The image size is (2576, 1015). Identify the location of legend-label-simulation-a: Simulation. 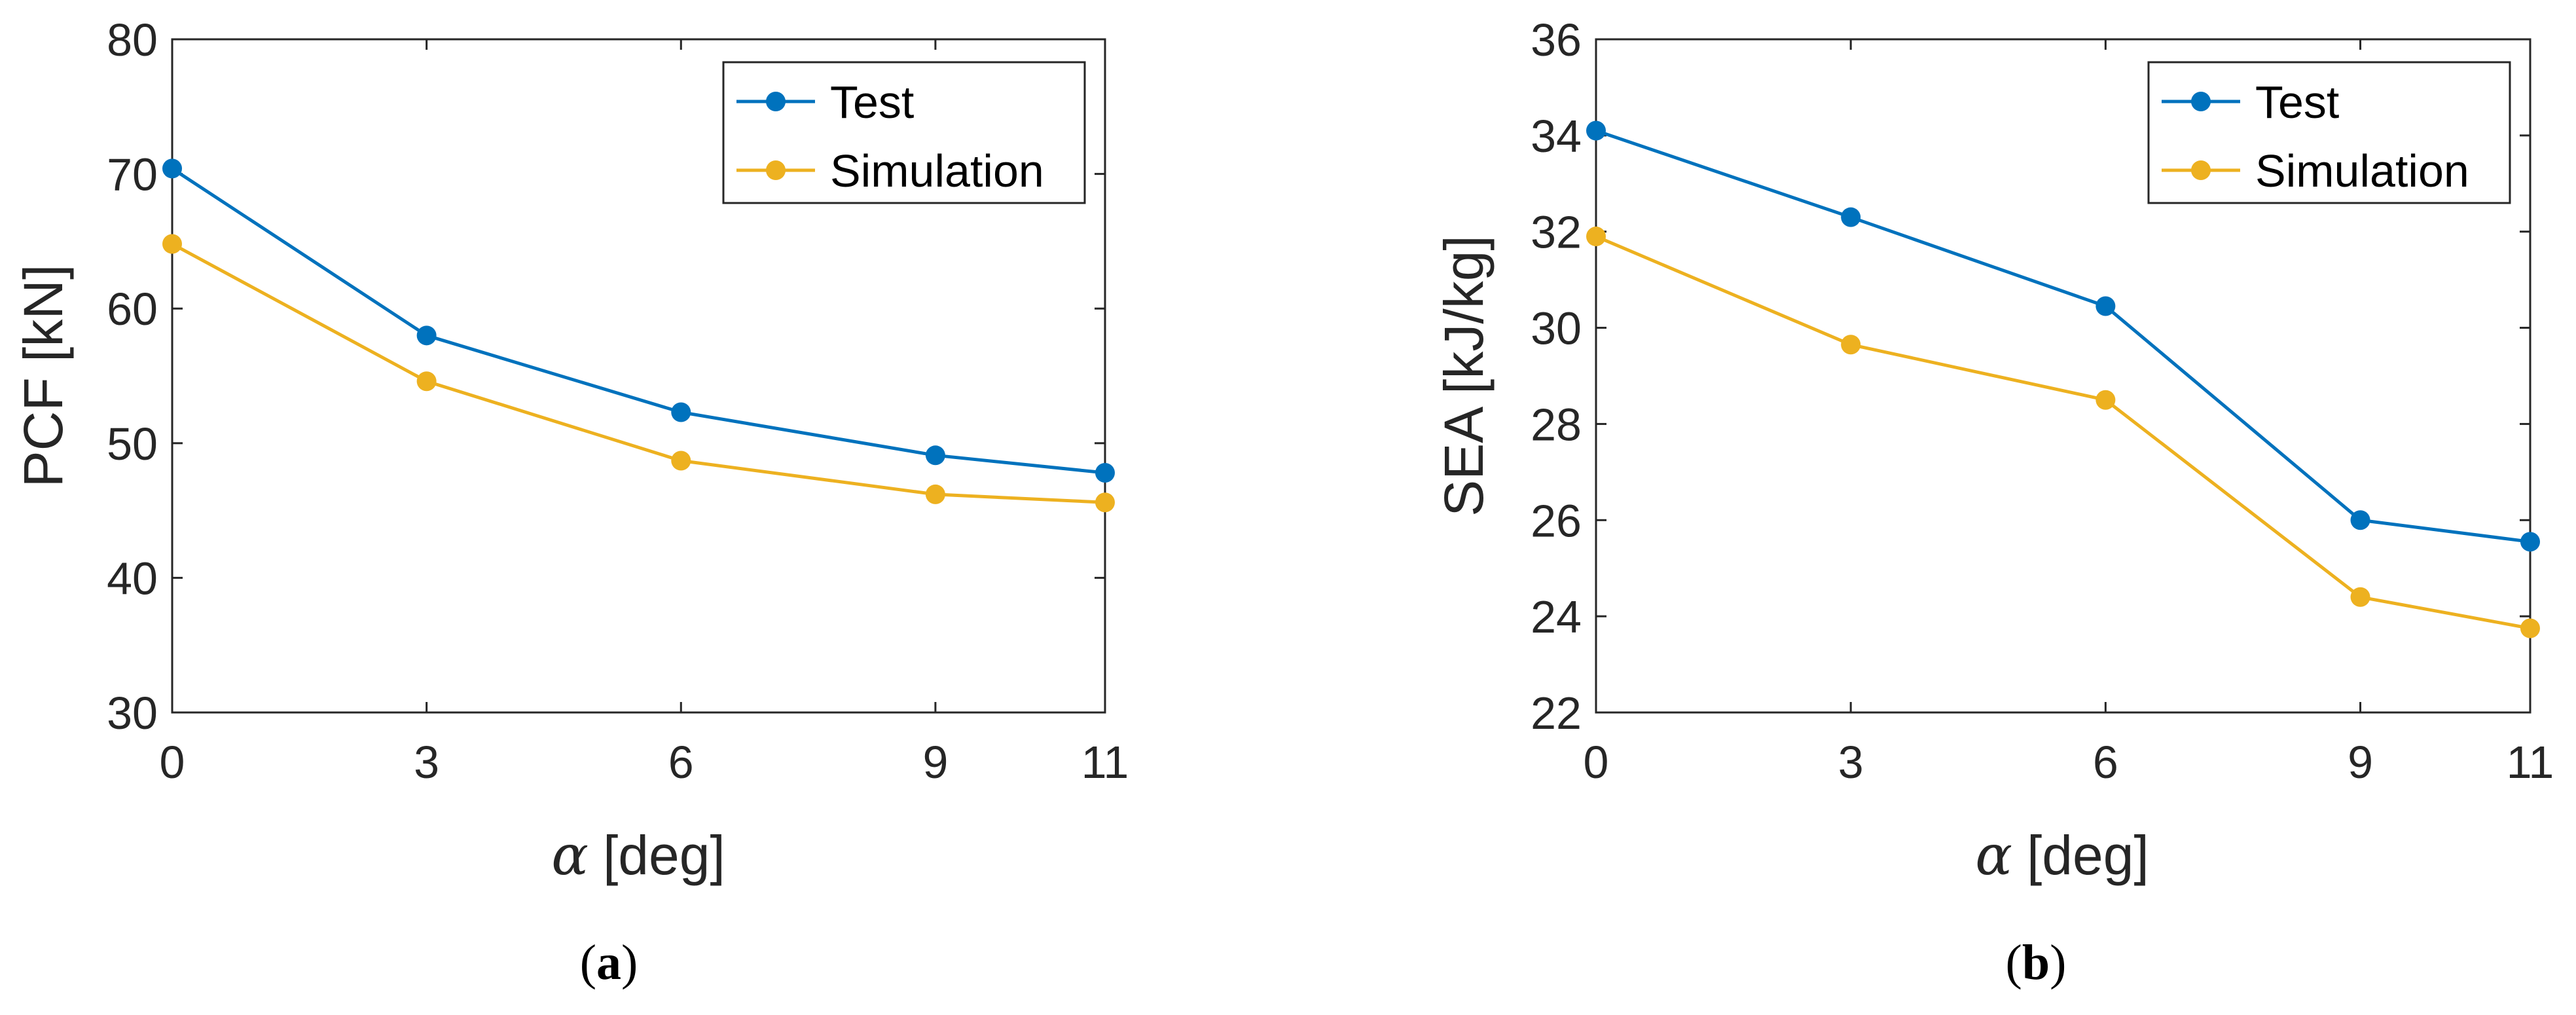
(937, 170).